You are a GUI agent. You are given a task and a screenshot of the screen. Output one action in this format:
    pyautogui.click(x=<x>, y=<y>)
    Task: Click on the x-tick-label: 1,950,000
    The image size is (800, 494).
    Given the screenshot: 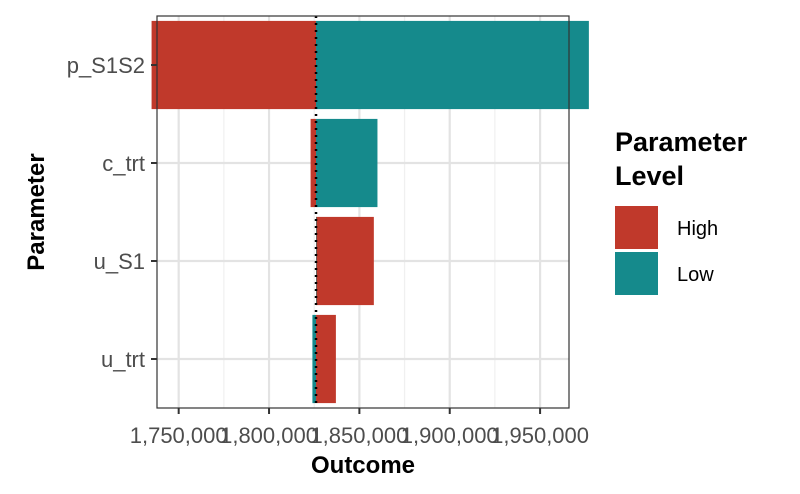 What is the action you would take?
    pyautogui.click(x=540, y=435)
    